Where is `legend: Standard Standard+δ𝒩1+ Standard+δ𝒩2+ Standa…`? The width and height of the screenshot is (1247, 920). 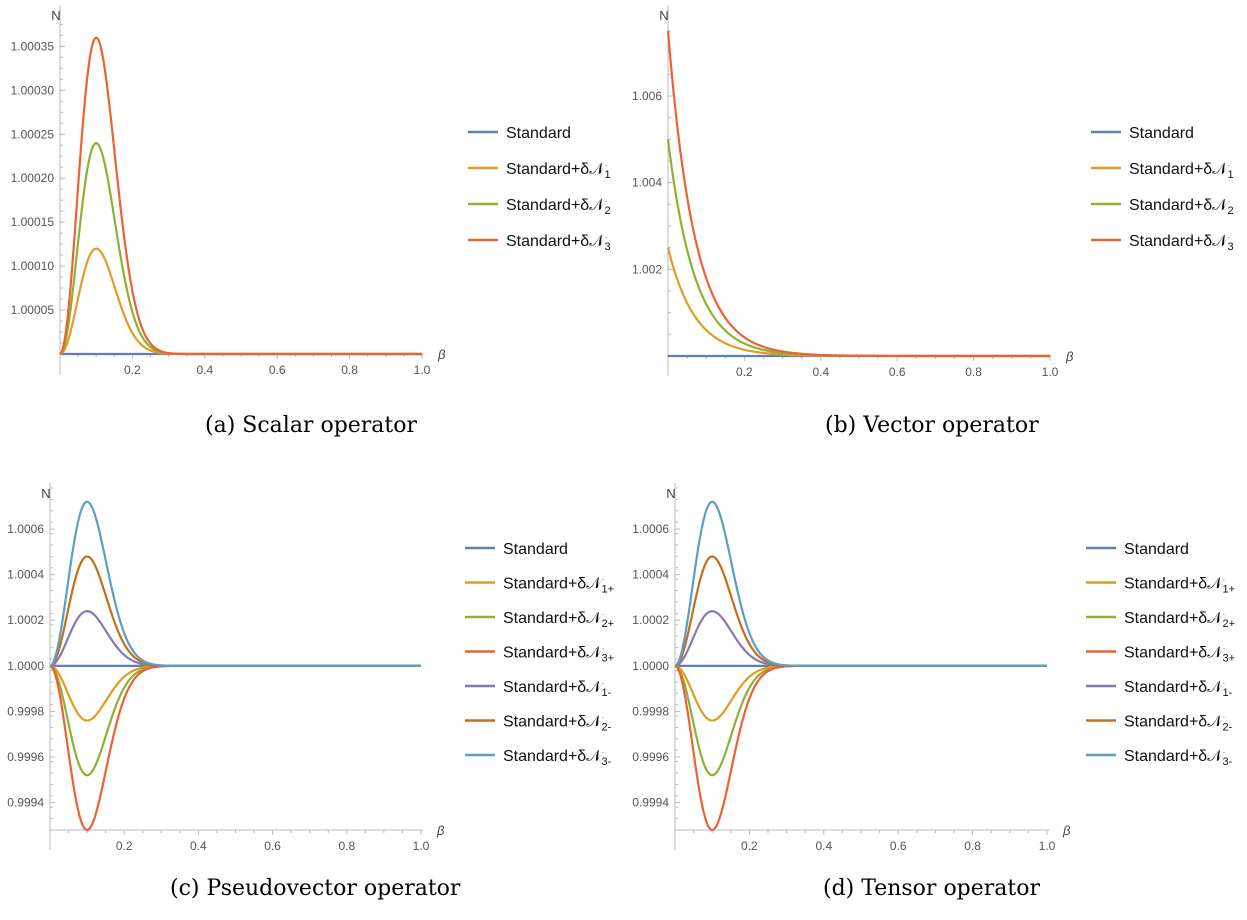 legend: Standard Standard+δ𝒩1+ Standard+δ𝒩2+ Standa… is located at coordinates (1160, 654).